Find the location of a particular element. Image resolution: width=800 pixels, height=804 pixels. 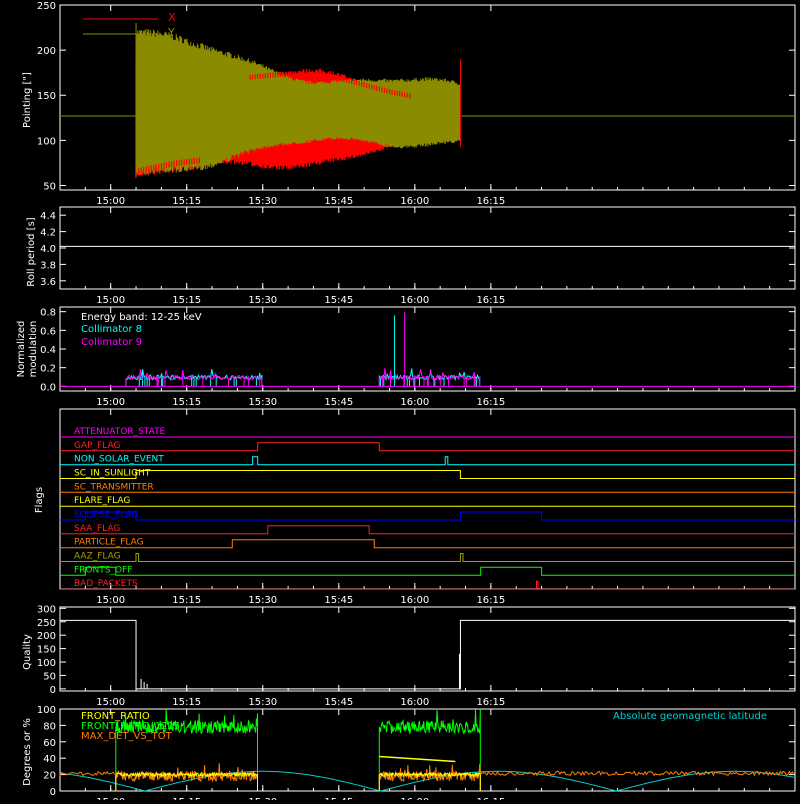

legend-x-label: X is located at coordinates (172, 17).